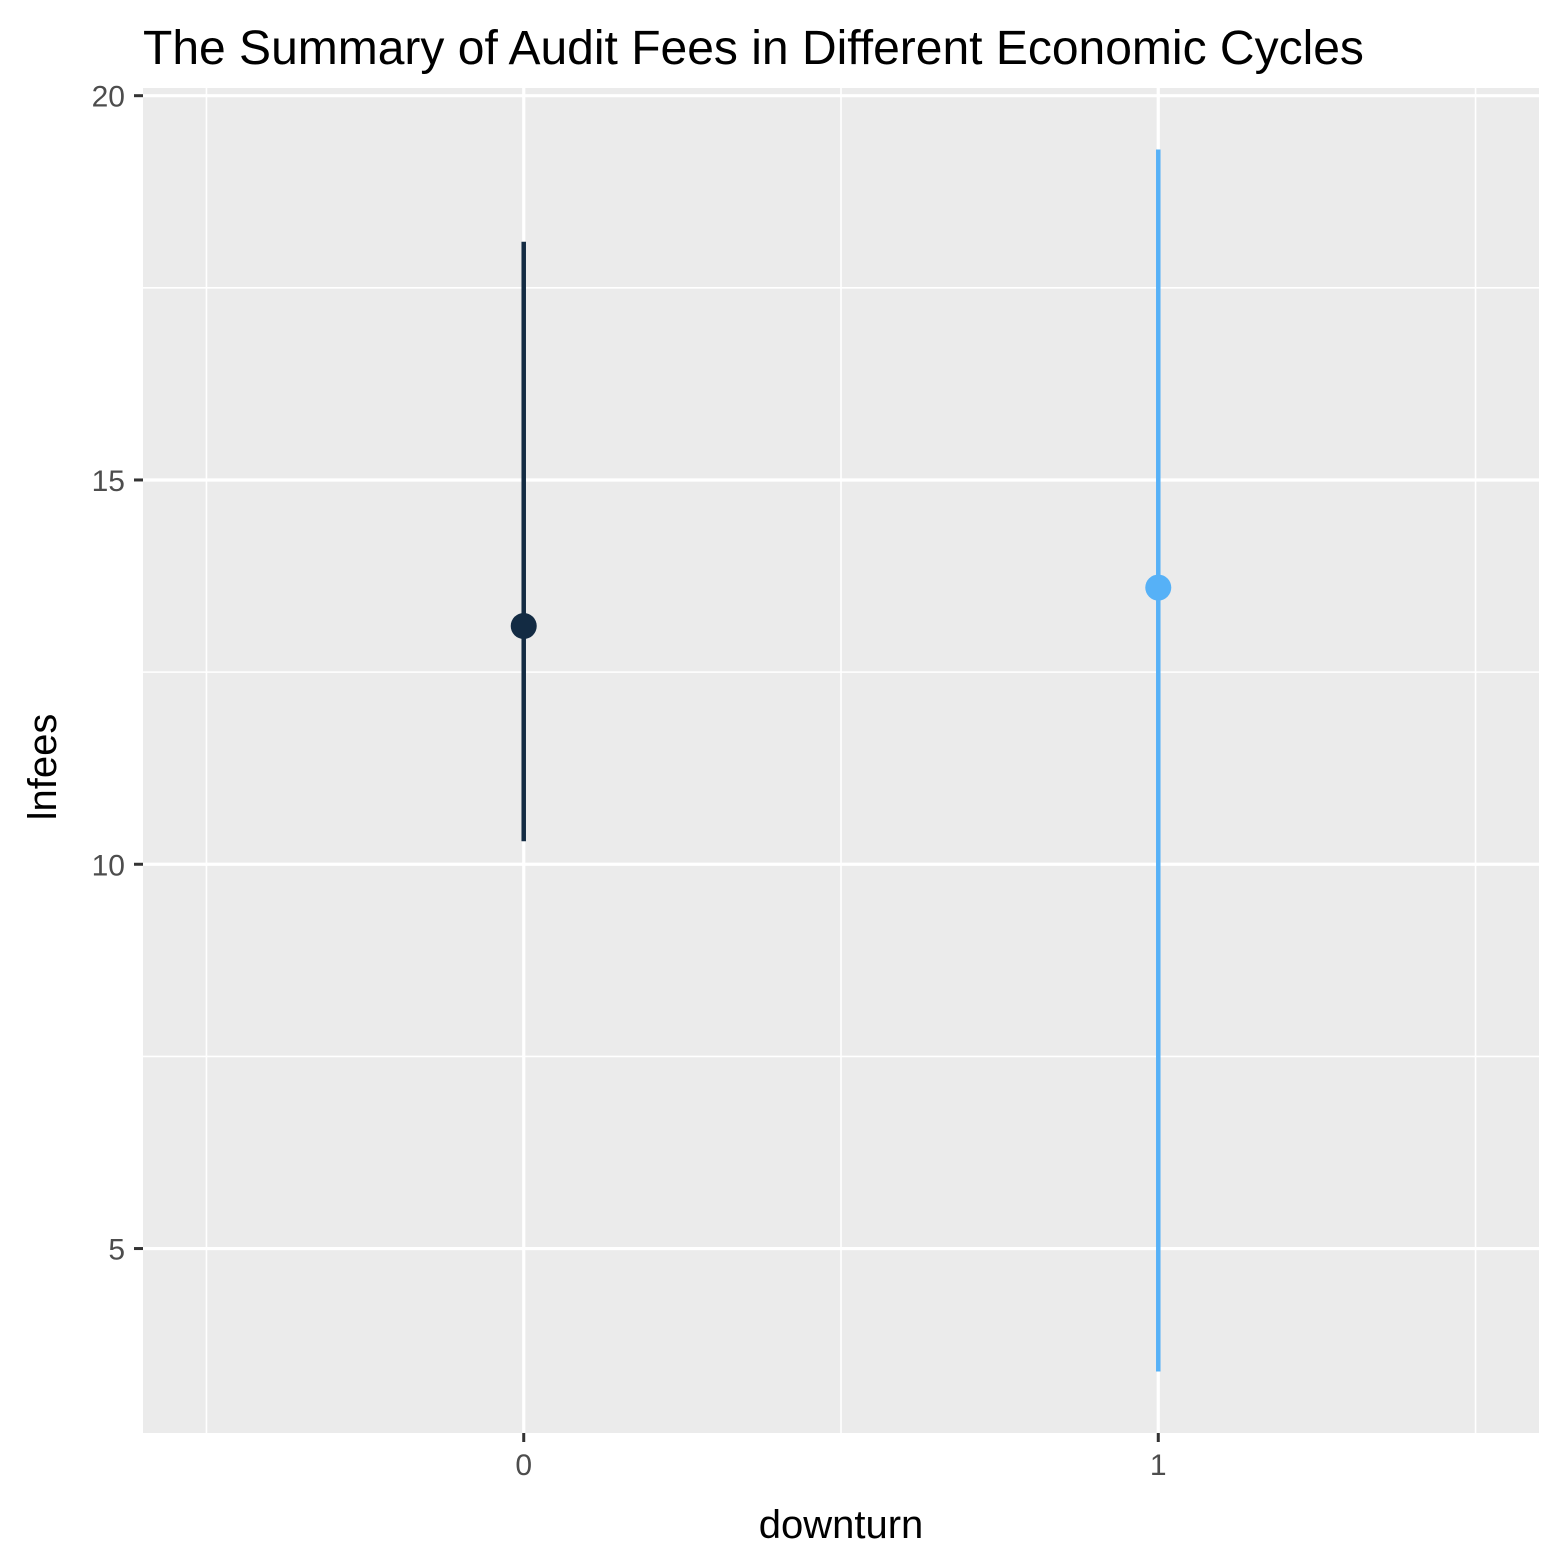 Image resolution: width=1562 pixels, height=1562 pixels. Describe the element at coordinates (108, 865) in the screenshot. I see `y-tick-label: 10` at that location.